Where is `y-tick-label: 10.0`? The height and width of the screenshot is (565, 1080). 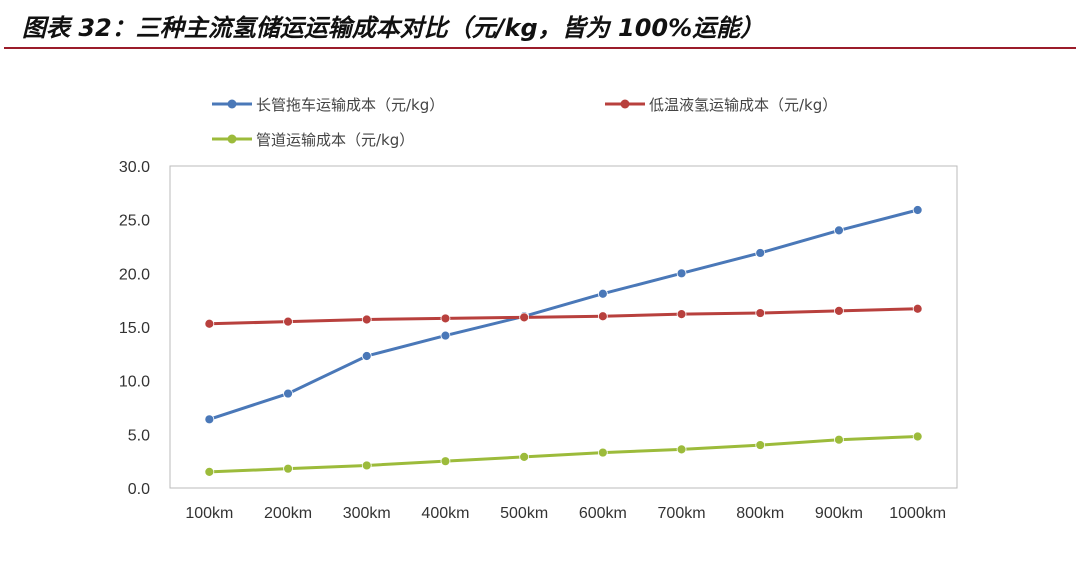
y-tick-label: 10.0 is located at coordinates (134, 382).